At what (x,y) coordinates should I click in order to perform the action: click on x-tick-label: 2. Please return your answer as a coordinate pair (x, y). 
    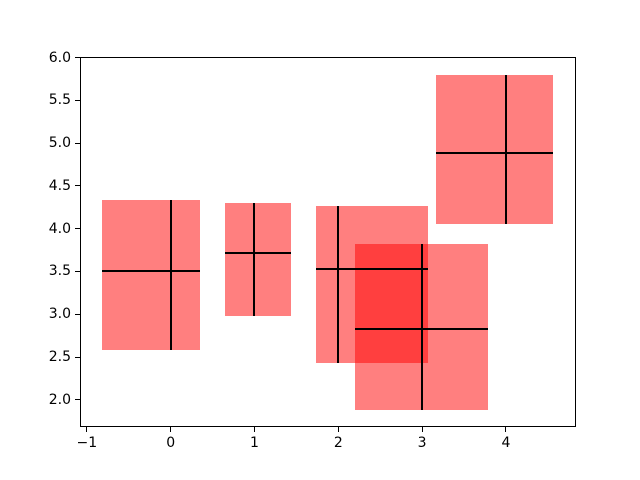
    Looking at the image, I should click on (338, 443).